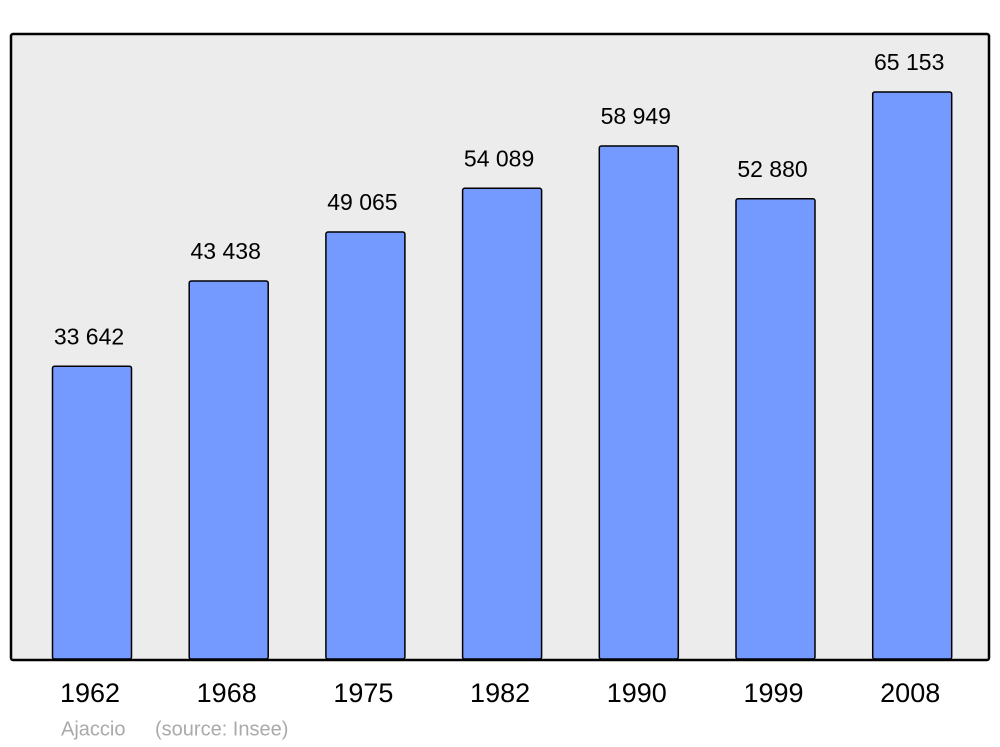 This screenshot has width=1000, height=747. What do you see at coordinates (909, 62) in the screenshot?
I see `value-label: 65 153` at bounding box center [909, 62].